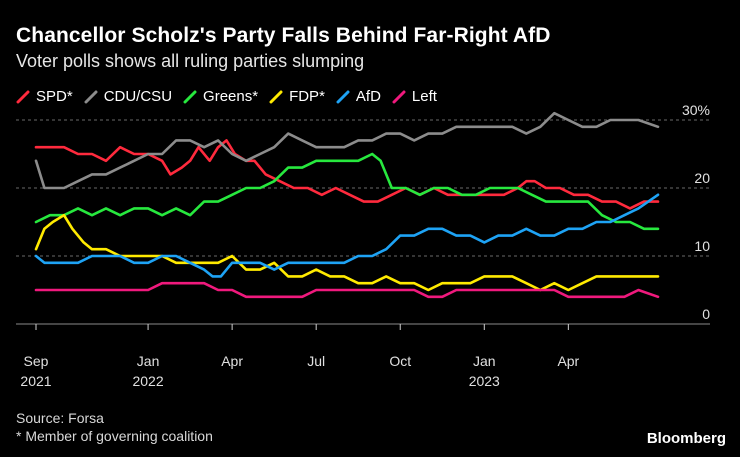  I want to click on series-line-greens, so click(347, 191).